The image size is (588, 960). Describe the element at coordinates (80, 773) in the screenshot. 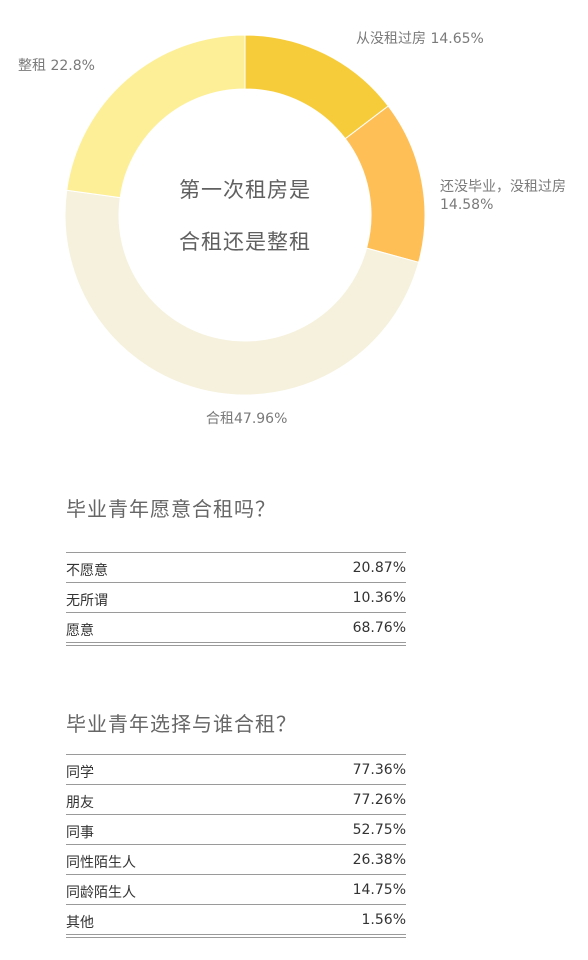

I see `row-name: 同学` at that location.